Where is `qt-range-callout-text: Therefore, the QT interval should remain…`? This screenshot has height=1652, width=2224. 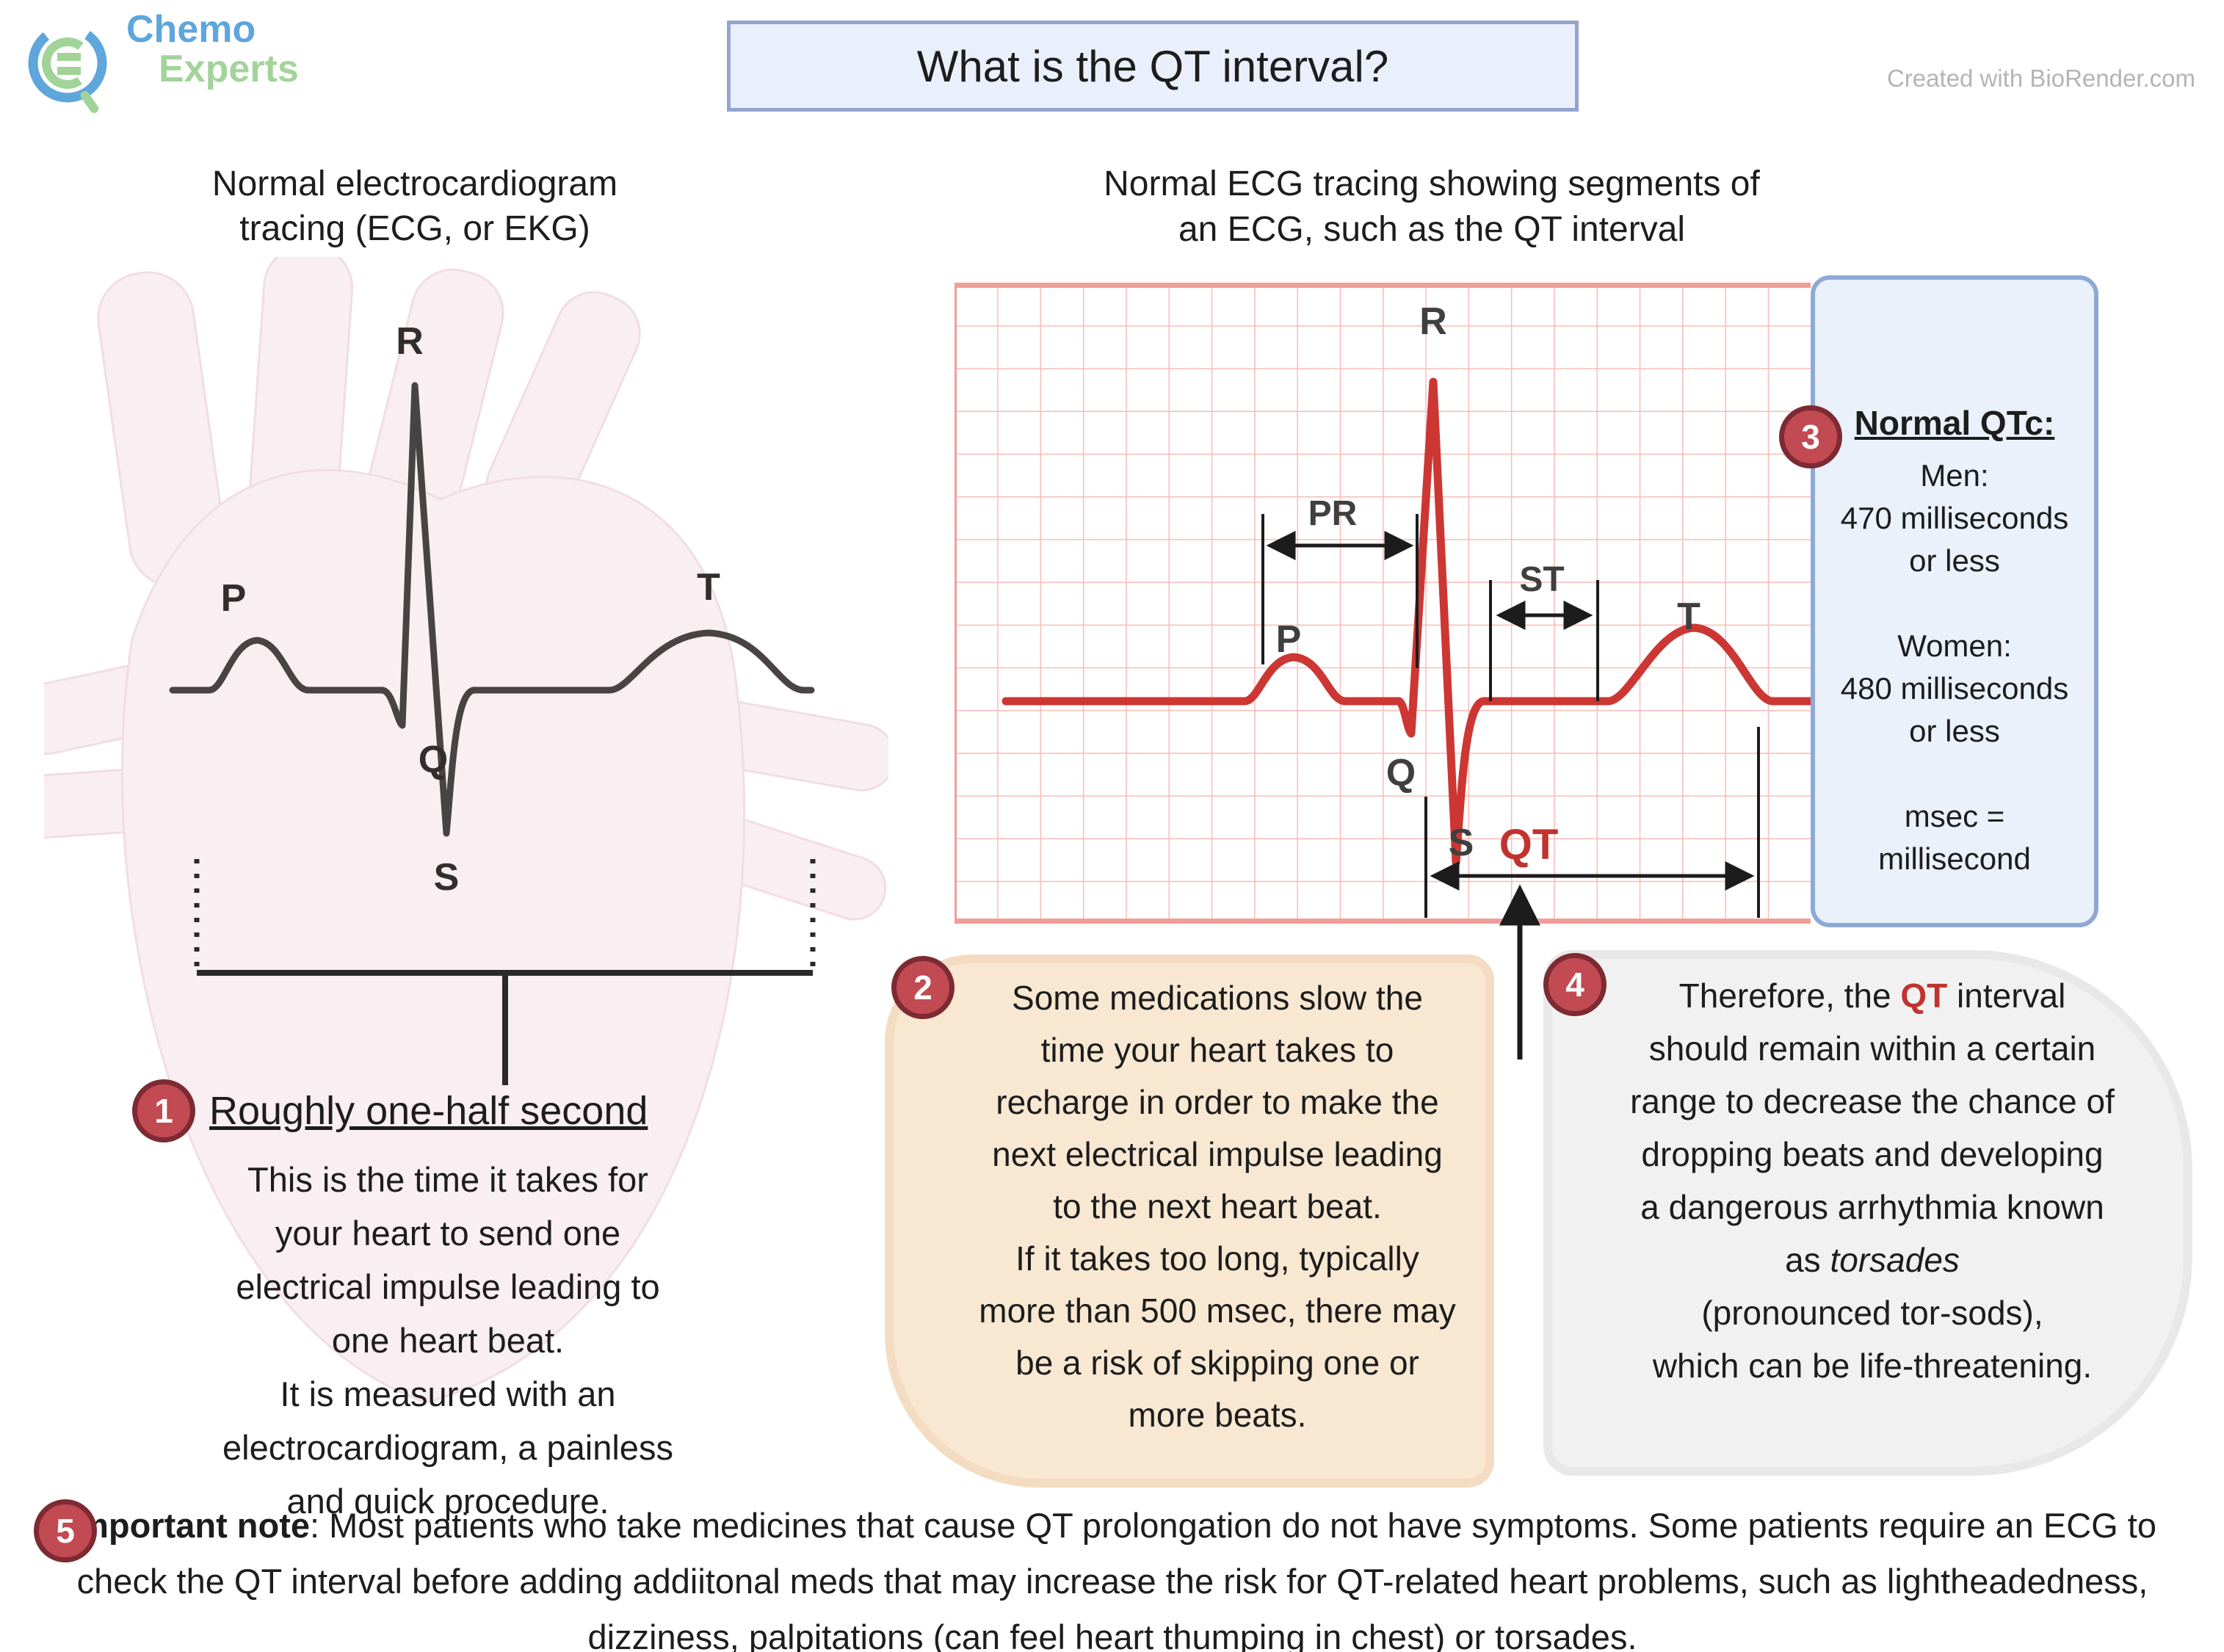
qt-range-callout-text: Therefore, the QT interval should remain… is located at coordinates (1872, 1180).